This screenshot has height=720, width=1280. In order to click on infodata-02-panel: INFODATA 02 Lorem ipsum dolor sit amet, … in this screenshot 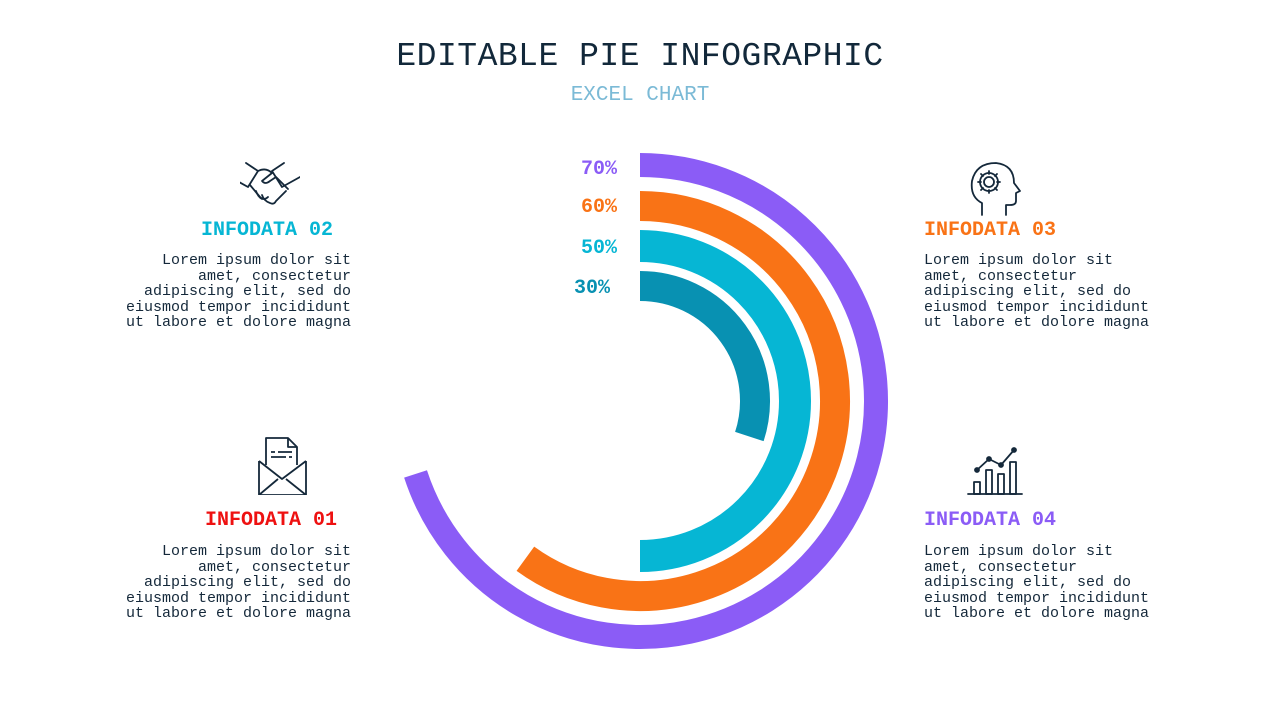, I will do `click(230, 250)`.